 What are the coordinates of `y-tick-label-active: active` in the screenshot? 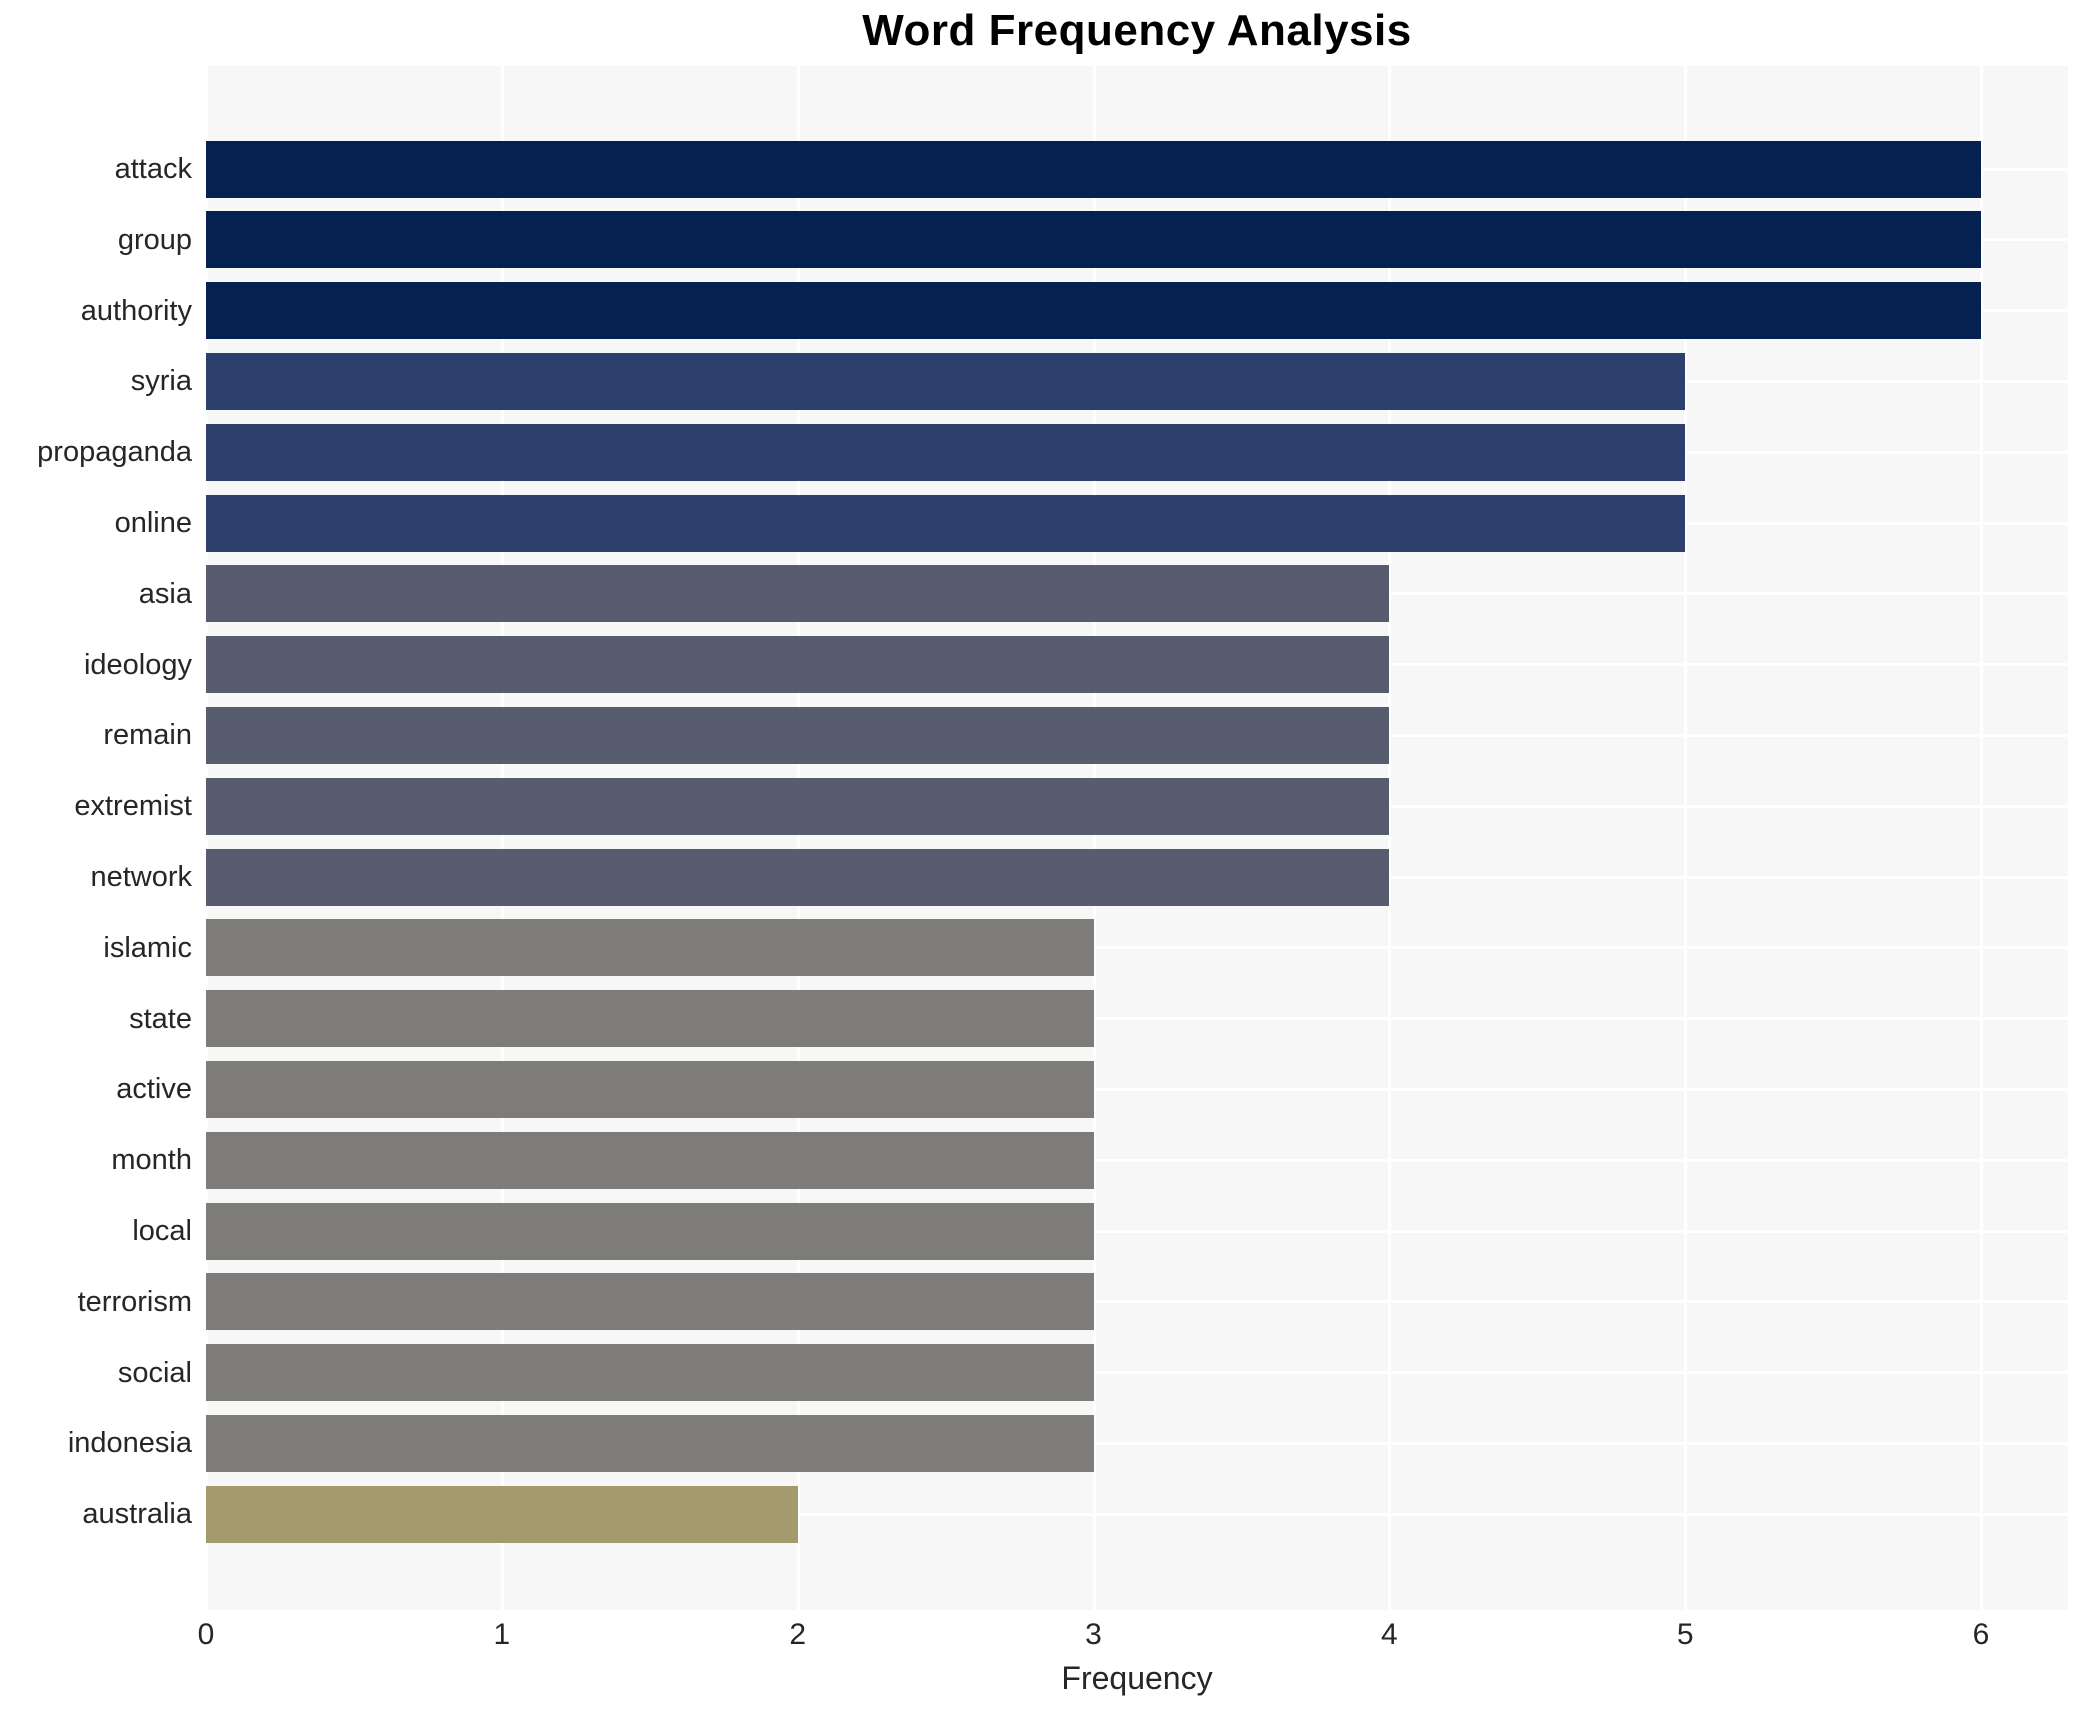 It's located at (154, 1089).